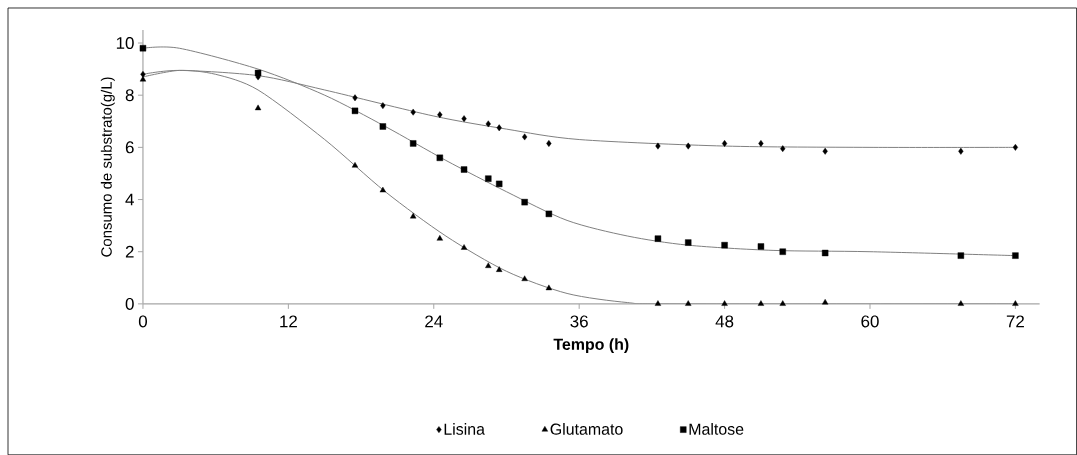 Image resolution: width=1077 pixels, height=455 pixels. Describe the element at coordinates (591, 345) in the screenshot. I see `x-axis-title: Tempo (h)` at that location.